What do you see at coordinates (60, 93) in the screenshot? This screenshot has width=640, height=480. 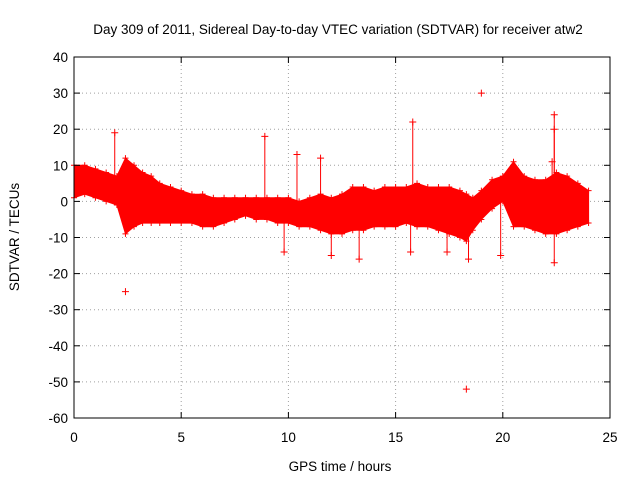 I see `y-tick-label: 30` at bounding box center [60, 93].